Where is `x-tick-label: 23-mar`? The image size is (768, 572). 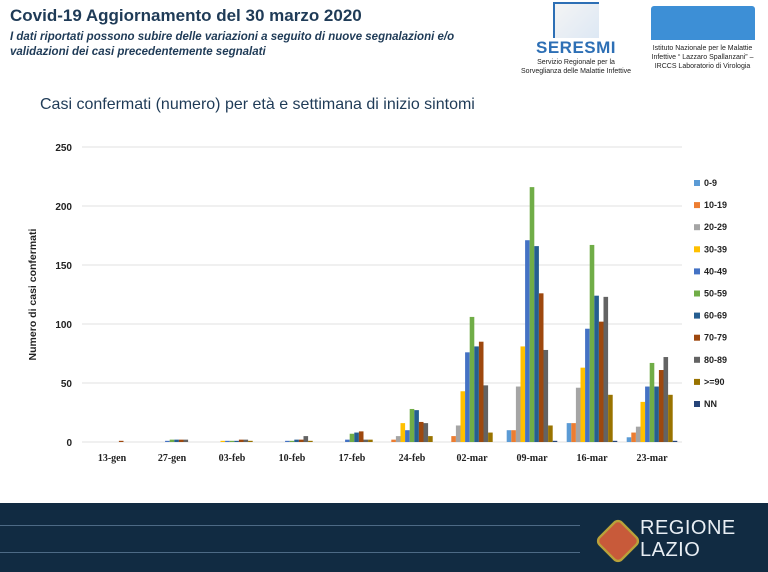 x-tick-label: 23-mar is located at coordinates (652, 458).